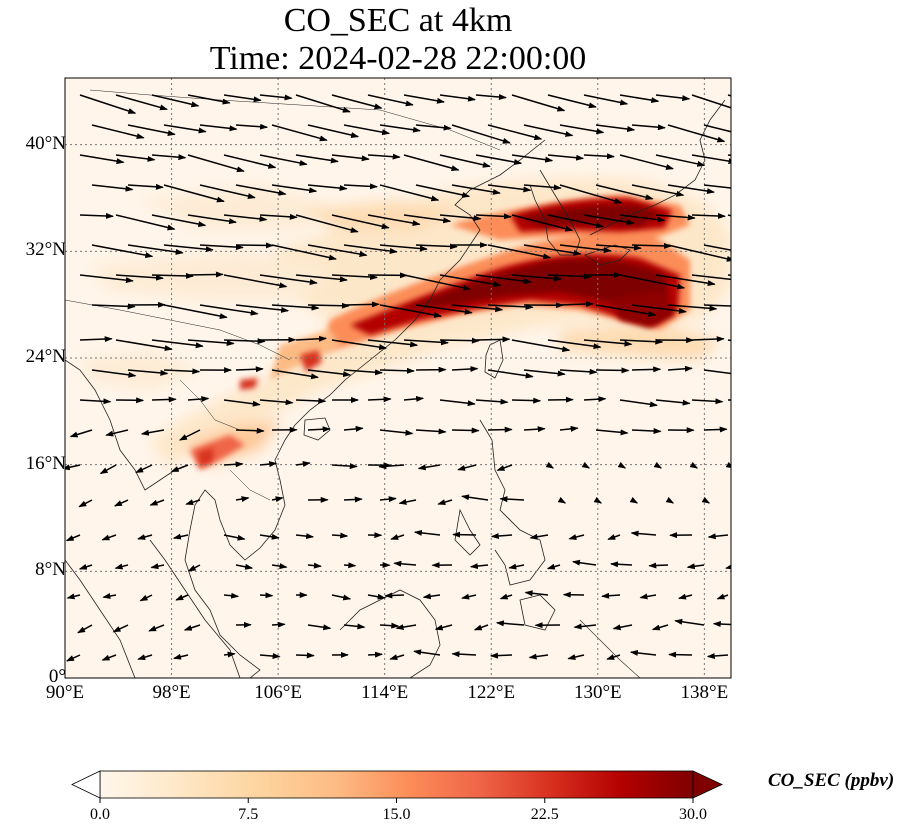 Image resolution: width=916 pixels, height=836 pixels. What do you see at coordinates (397, 786) in the screenshot?
I see `colorbar` at bounding box center [397, 786].